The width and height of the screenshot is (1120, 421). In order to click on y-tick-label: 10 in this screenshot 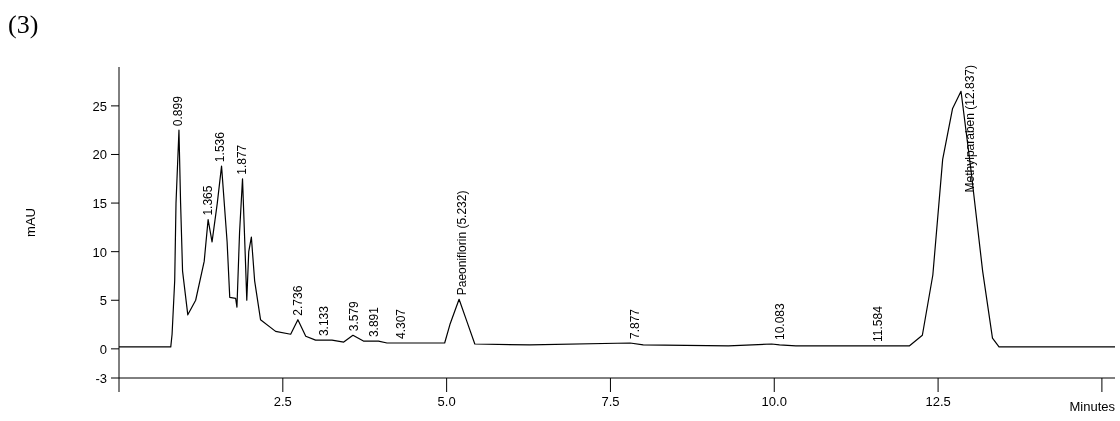, I will do `click(99, 252)`.